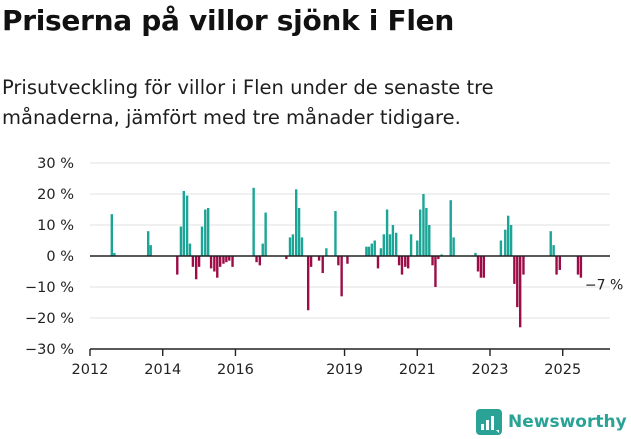 This screenshot has width=631, height=439. I want to click on x-tick-label: 2019, so click(344, 370).